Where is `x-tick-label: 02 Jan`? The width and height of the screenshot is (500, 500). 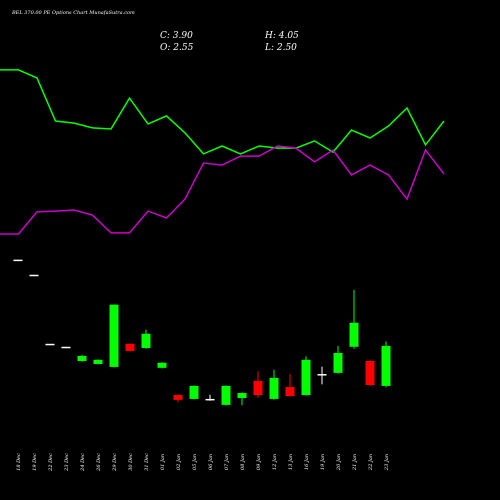 x-tick-label: 02 Jan is located at coordinates (179, 462).